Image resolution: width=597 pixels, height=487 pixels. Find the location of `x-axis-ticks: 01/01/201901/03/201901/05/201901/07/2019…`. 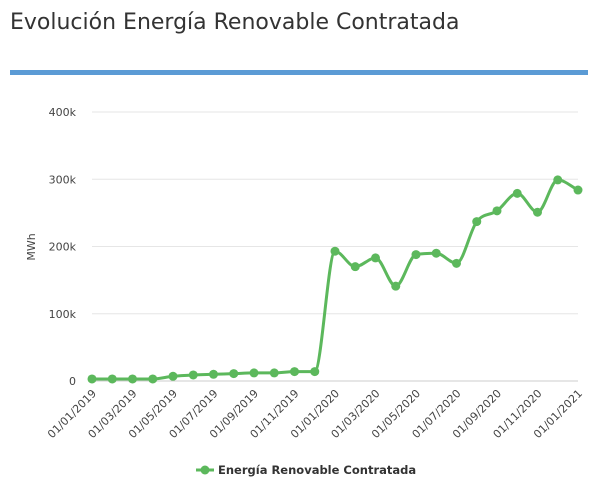

x-axis-ticks: 01/01/201901/03/201901/05/201901/07/2019… is located at coordinates (315, 414).